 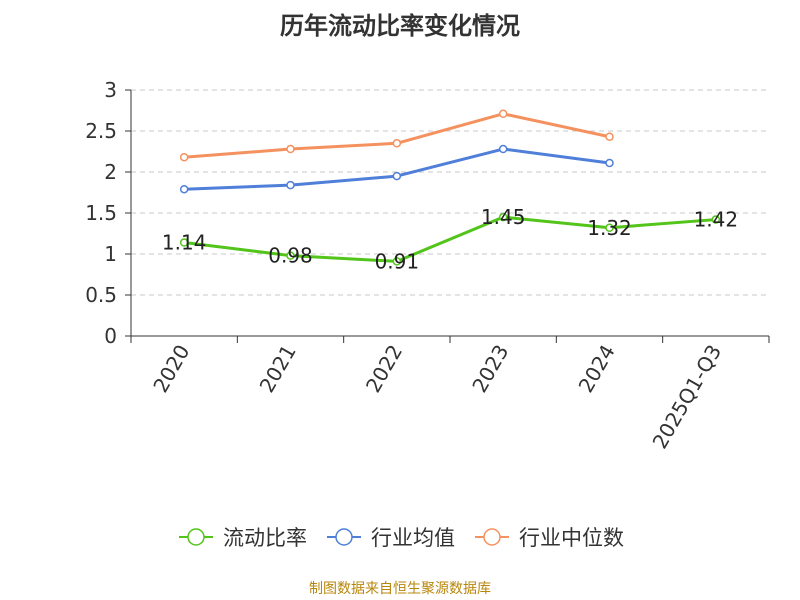 I want to click on source-note: 制图数据来自恒生聚源数据库, so click(x=400, y=589).